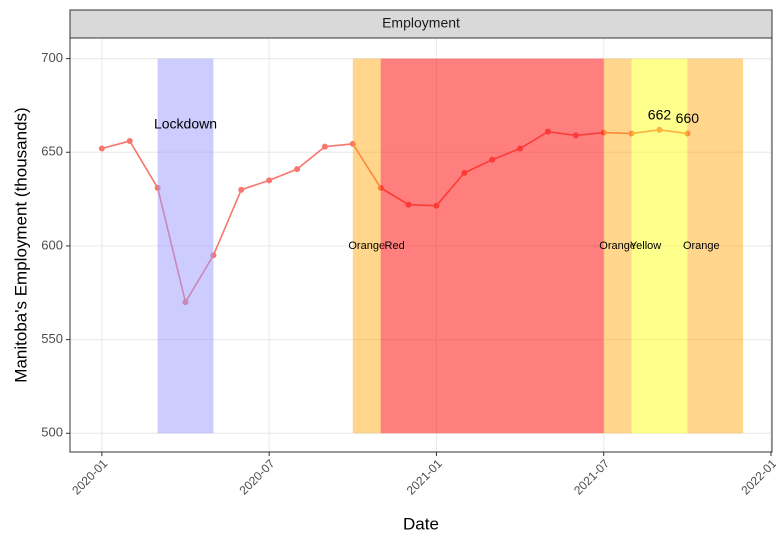 The height and width of the screenshot is (538, 776). What do you see at coordinates (424, 476) in the screenshot?
I see `x-tick-label: 2021-01` at bounding box center [424, 476].